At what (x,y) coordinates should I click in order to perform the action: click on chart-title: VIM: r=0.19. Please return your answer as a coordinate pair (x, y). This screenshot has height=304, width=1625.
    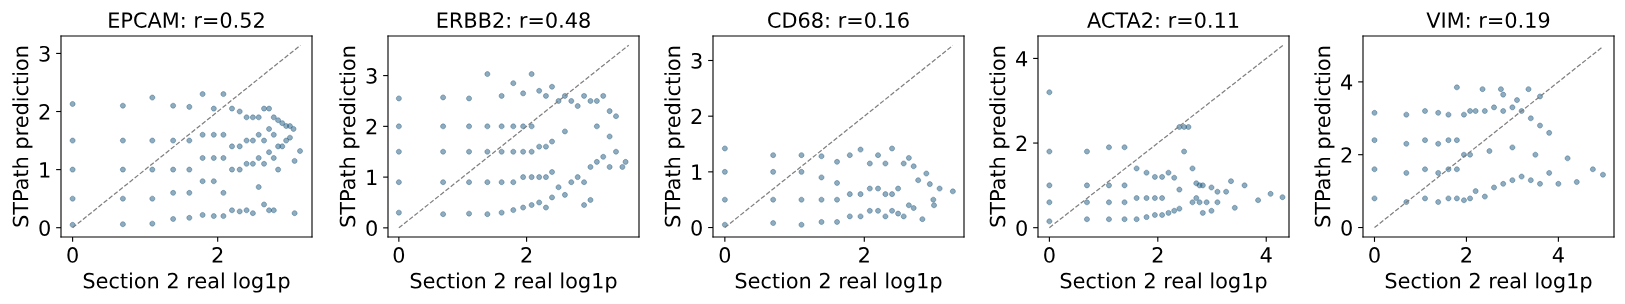
    Looking at the image, I should click on (1488, 20).